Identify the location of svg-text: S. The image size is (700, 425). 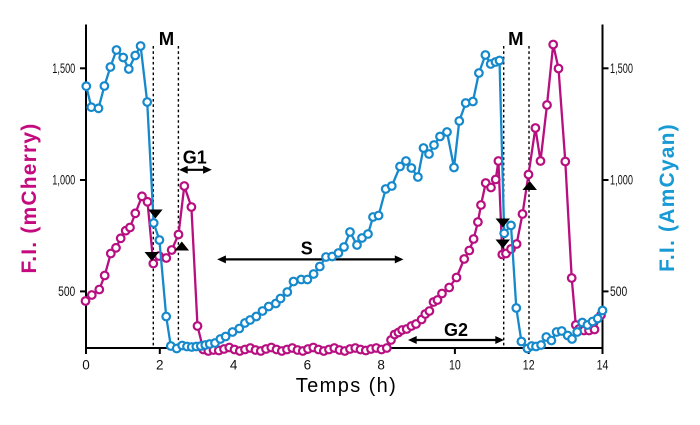
(307, 249).